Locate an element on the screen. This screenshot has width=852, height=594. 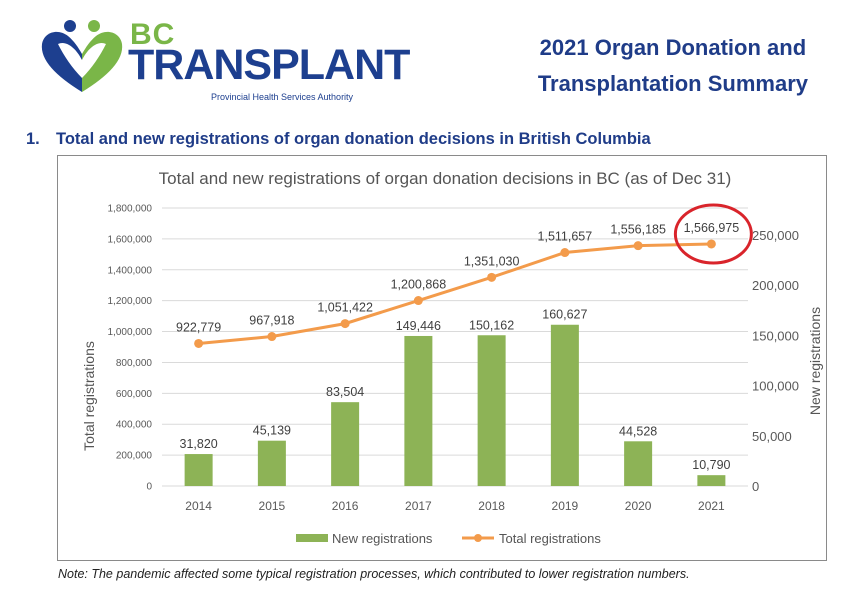
logo-transplant-text: TRANSPLANT is located at coordinates (269, 65).